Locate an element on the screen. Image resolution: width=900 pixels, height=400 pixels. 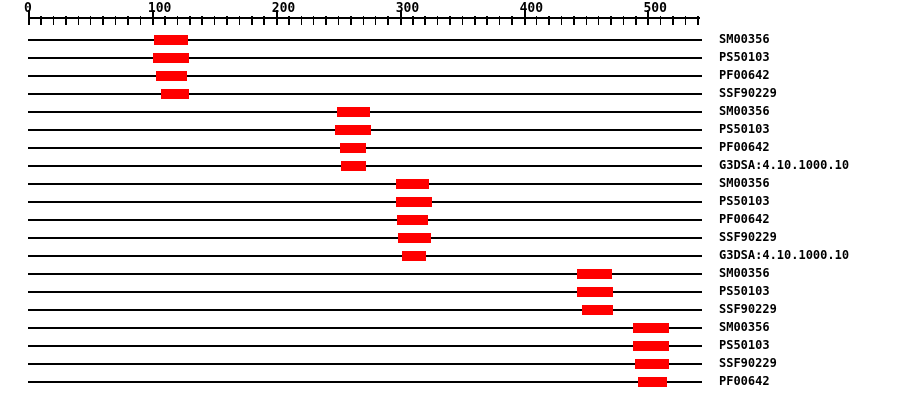
ruler-tick-label: 100 is located at coordinates (159, 8).